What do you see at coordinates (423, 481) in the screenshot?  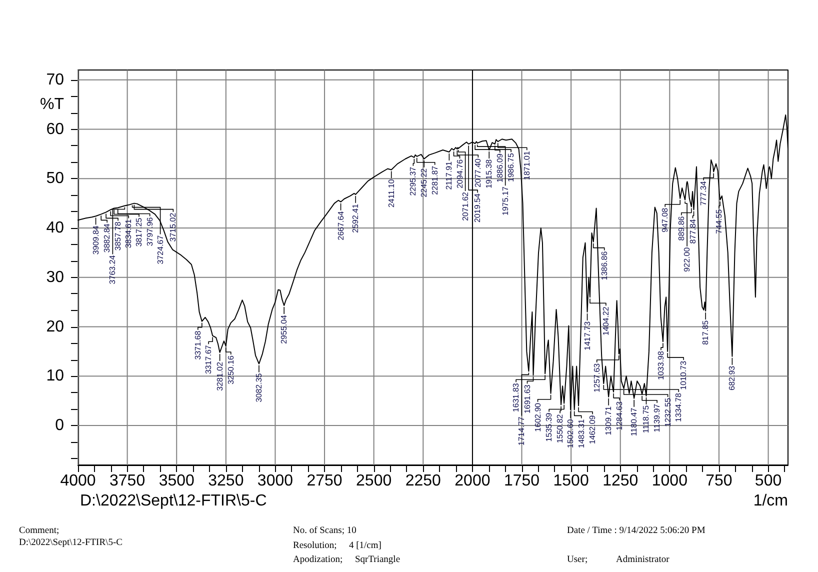 I see `x-tick-label: 2250` at bounding box center [423, 481].